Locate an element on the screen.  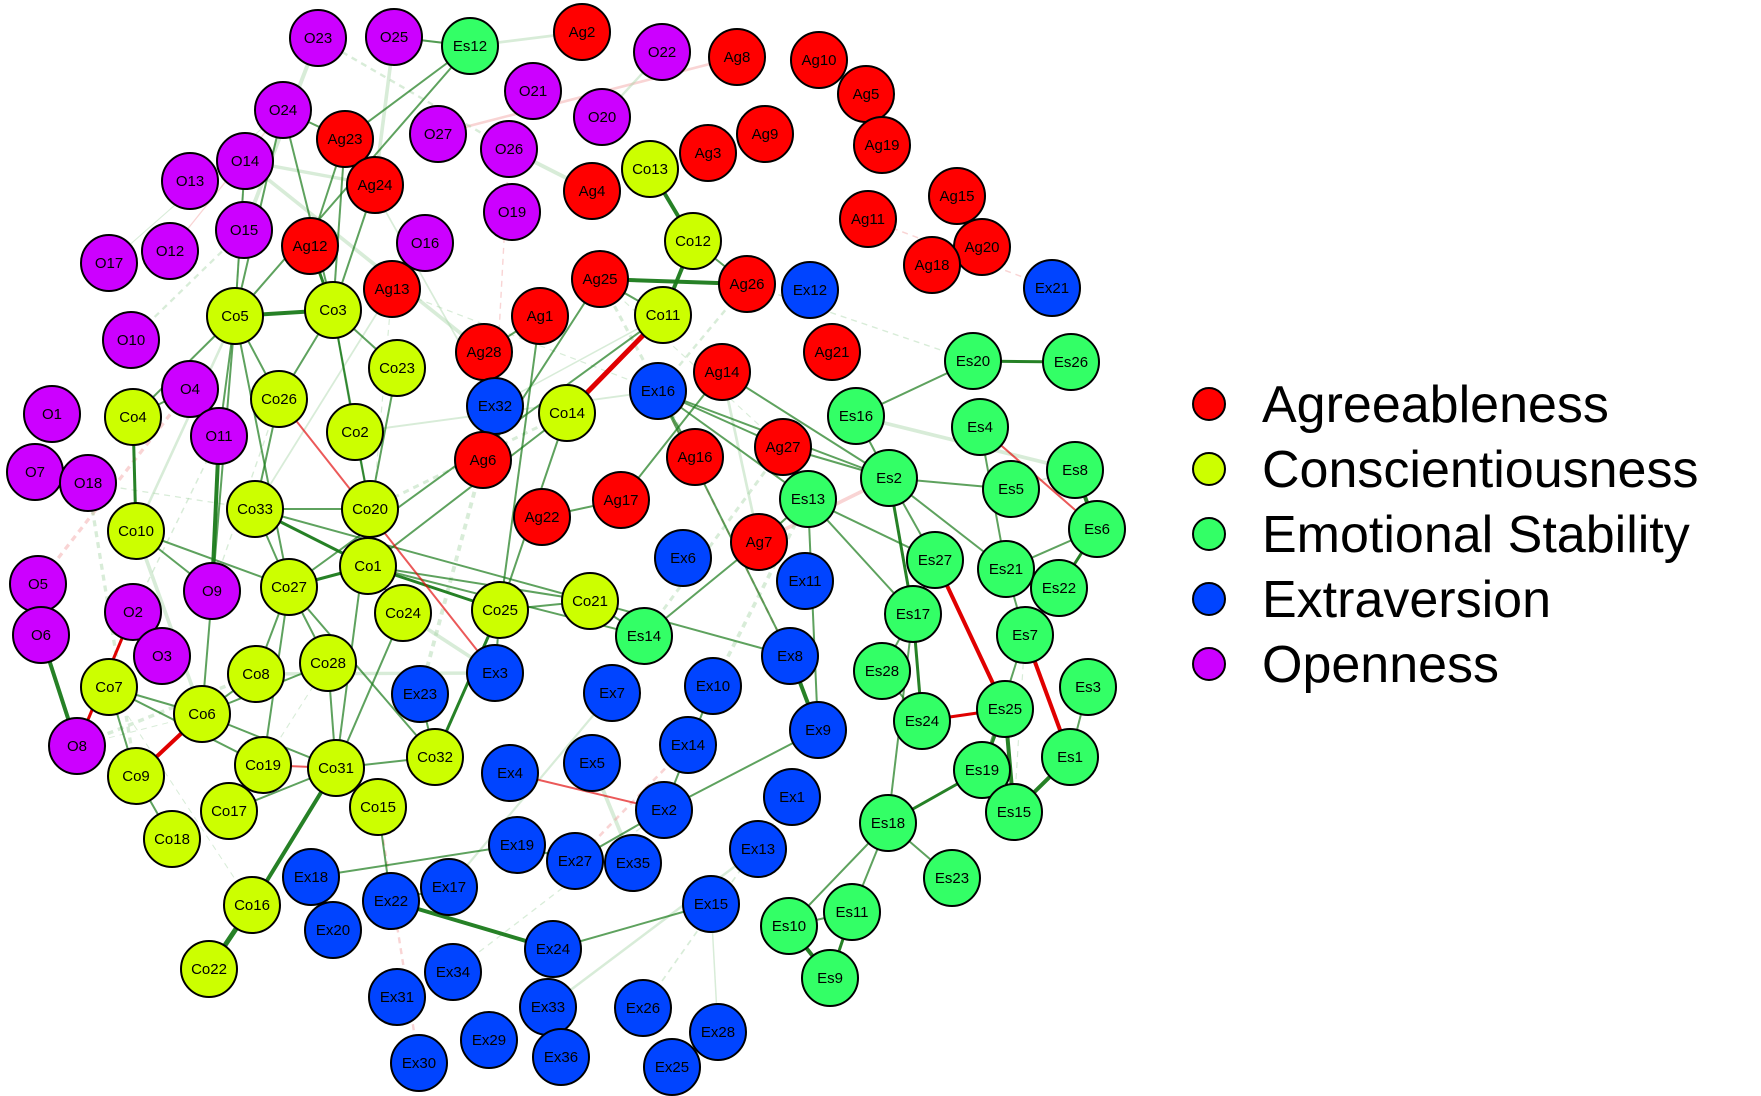
node-Co21: Co21 is located at coordinates (590, 601).